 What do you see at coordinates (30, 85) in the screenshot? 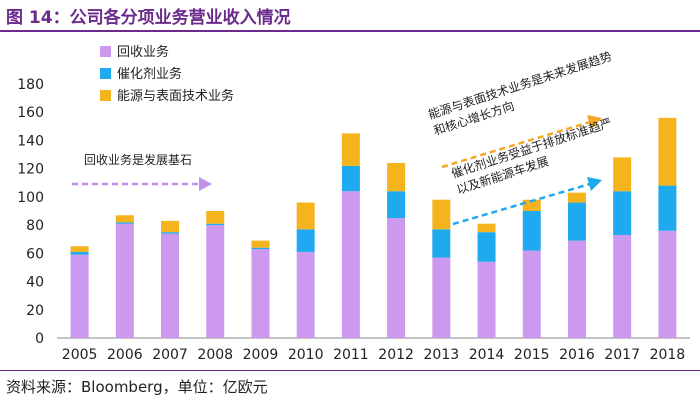
I see `y-tick-label: 180` at bounding box center [30, 85].